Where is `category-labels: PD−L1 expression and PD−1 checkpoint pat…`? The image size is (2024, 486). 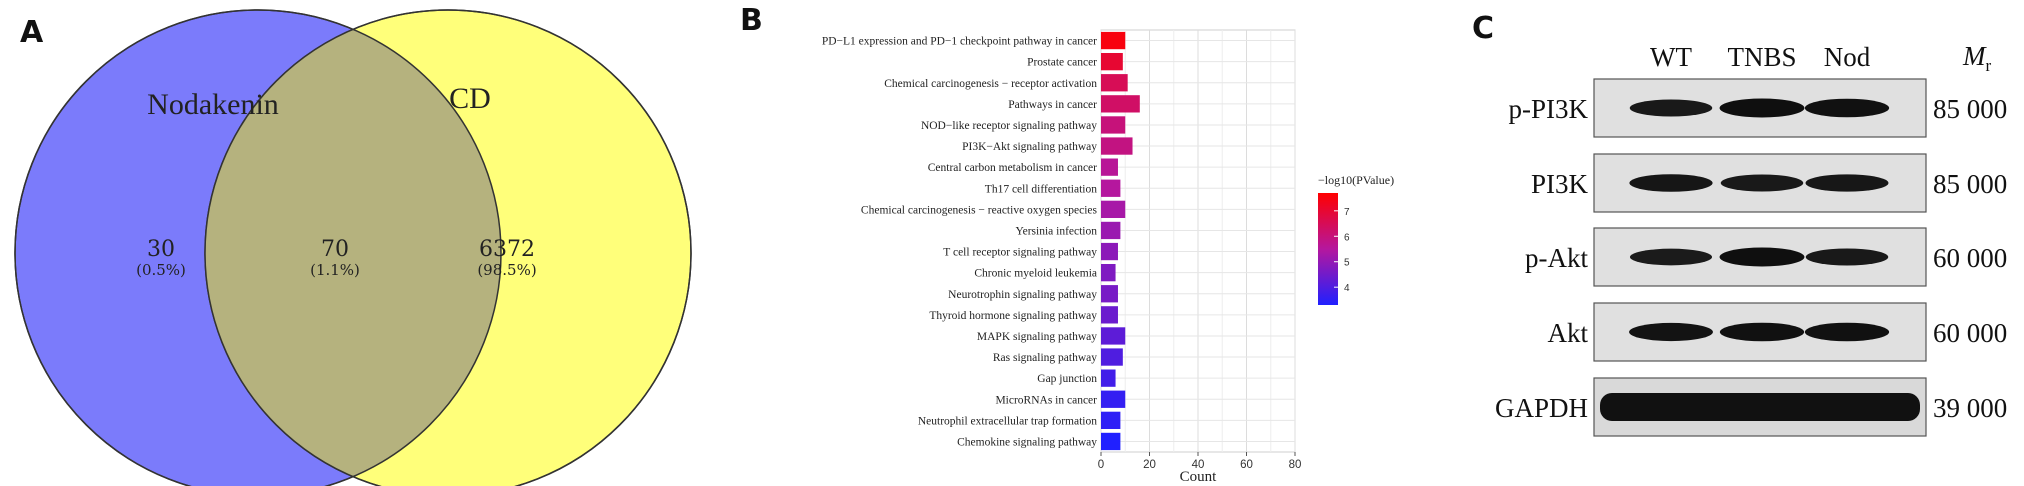
category-labels: PD−L1 expression and PD−1 checkpoint pat… is located at coordinates (960, 242).